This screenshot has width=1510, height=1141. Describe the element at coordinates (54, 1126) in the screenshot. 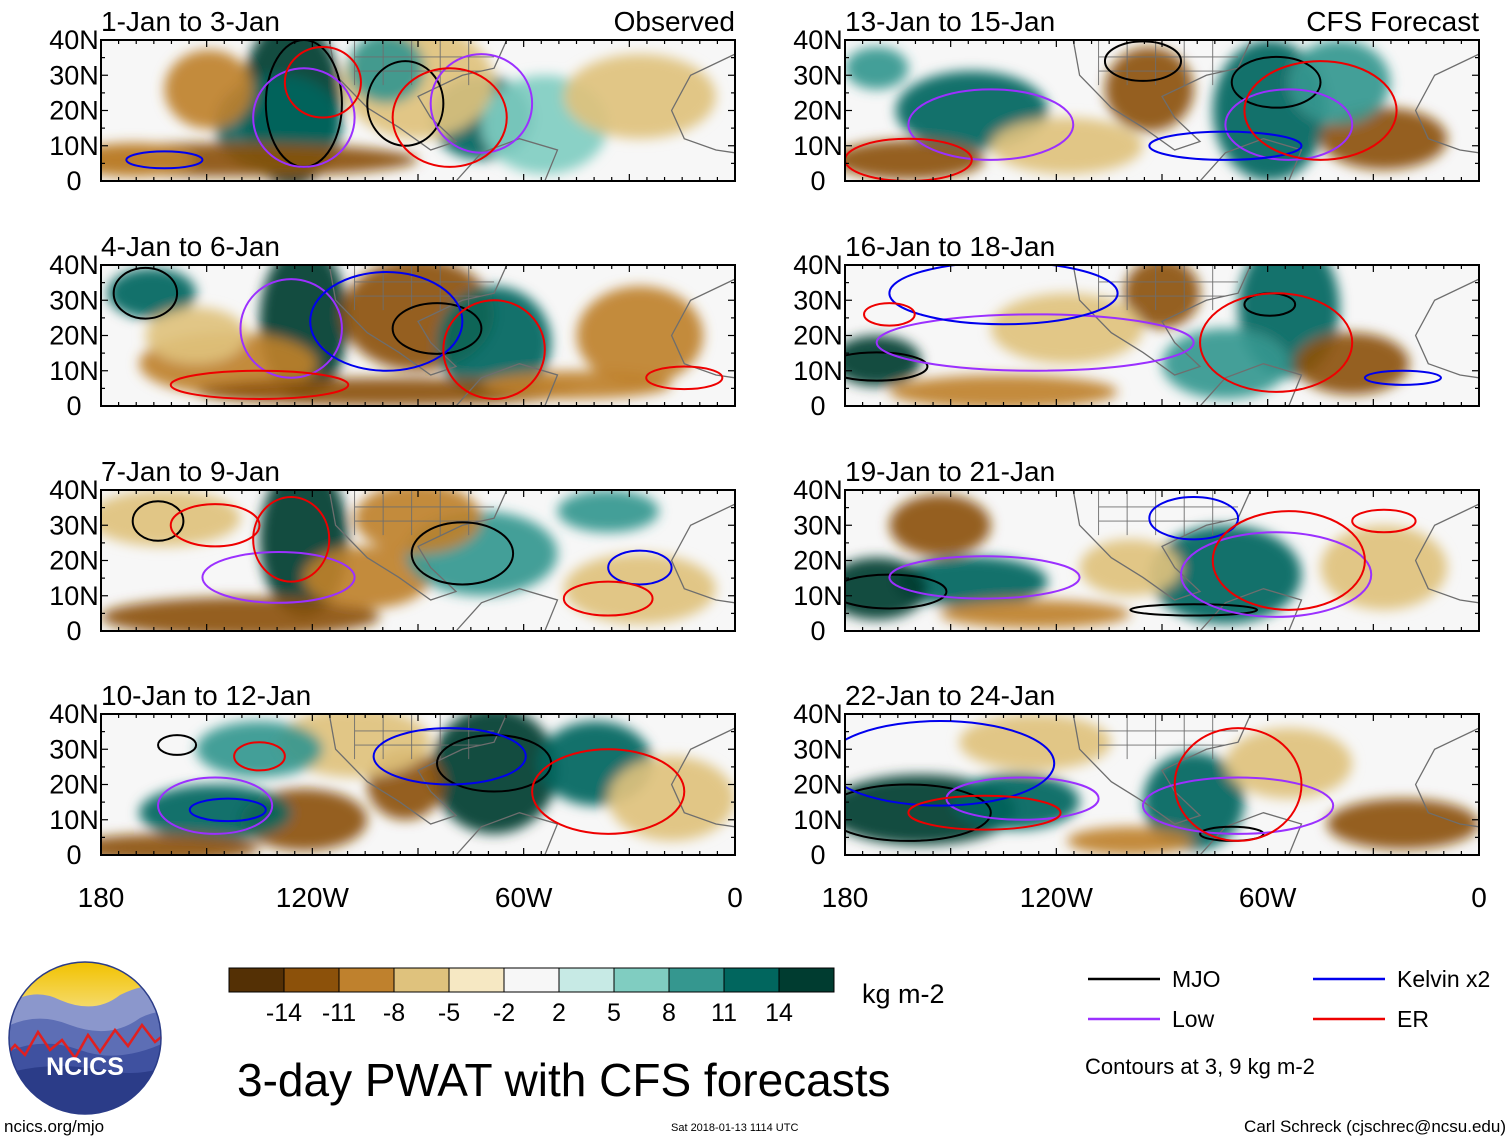

I see `website-link: ncics.org/mjo` at that location.